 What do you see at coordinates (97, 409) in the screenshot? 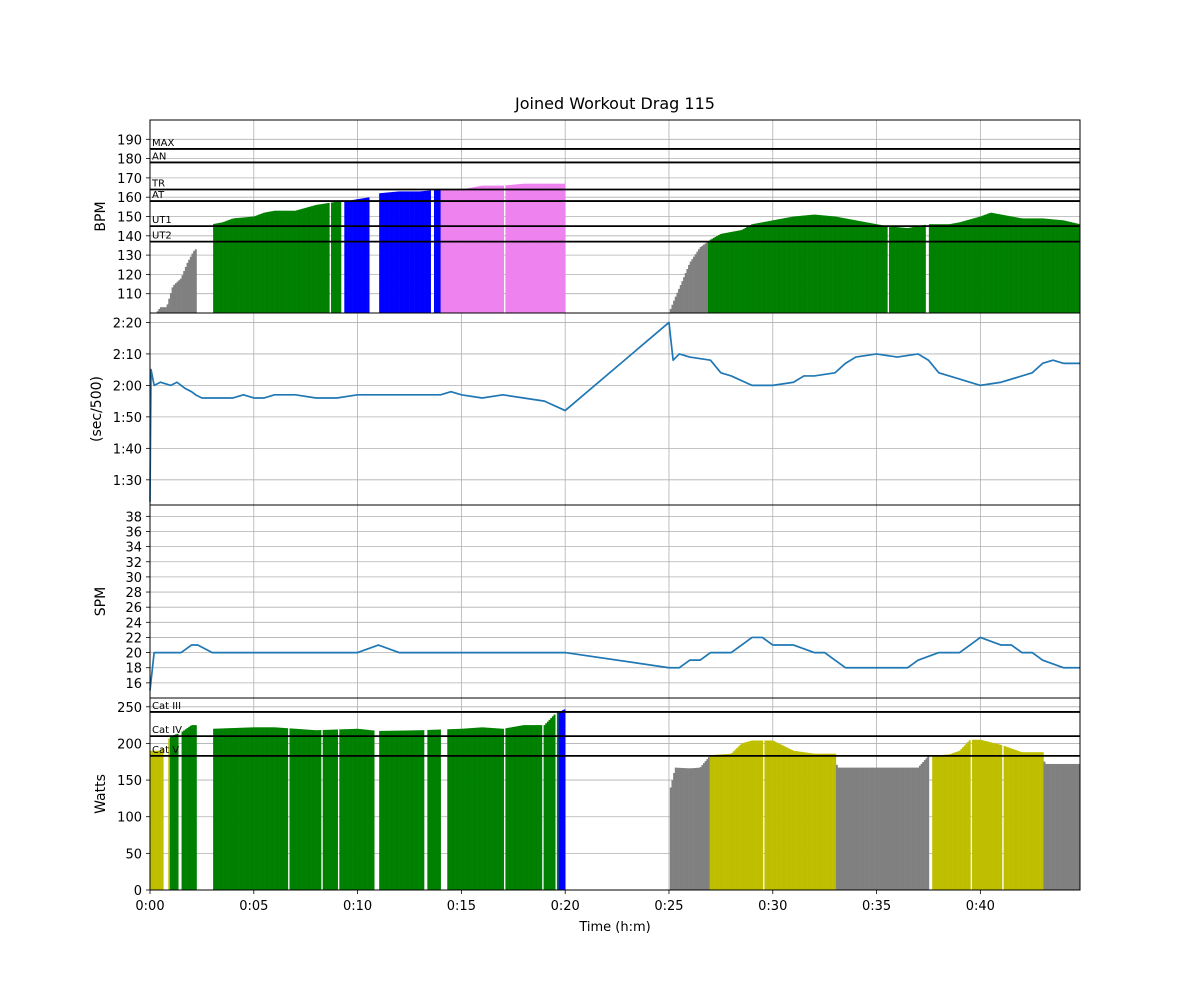
I see `y-axis-label: (sec/500)` at bounding box center [97, 409].